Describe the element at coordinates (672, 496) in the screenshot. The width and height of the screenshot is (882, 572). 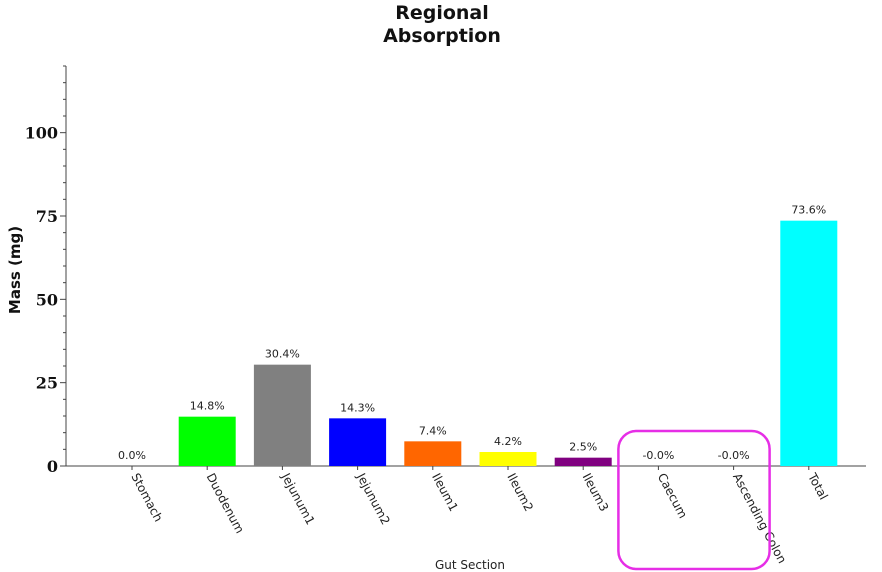
I see `x-tick-label: Caecum` at that location.